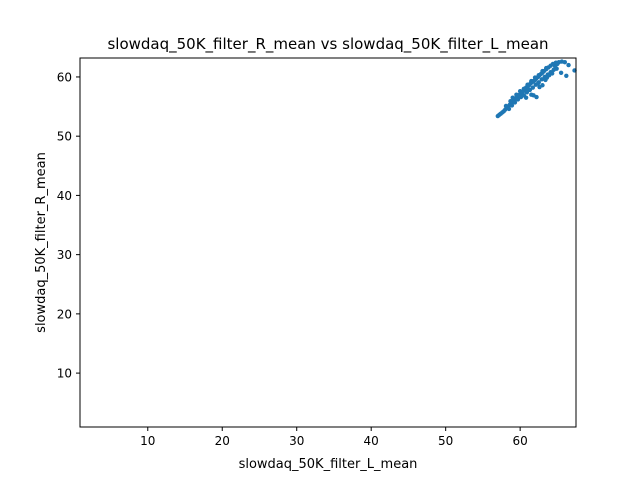 The image size is (640, 480). What do you see at coordinates (328, 464) in the screenshot?
I see `x-axis-label: slowdaq_50K_filter_L_mean` at bounding box center [328, 464].